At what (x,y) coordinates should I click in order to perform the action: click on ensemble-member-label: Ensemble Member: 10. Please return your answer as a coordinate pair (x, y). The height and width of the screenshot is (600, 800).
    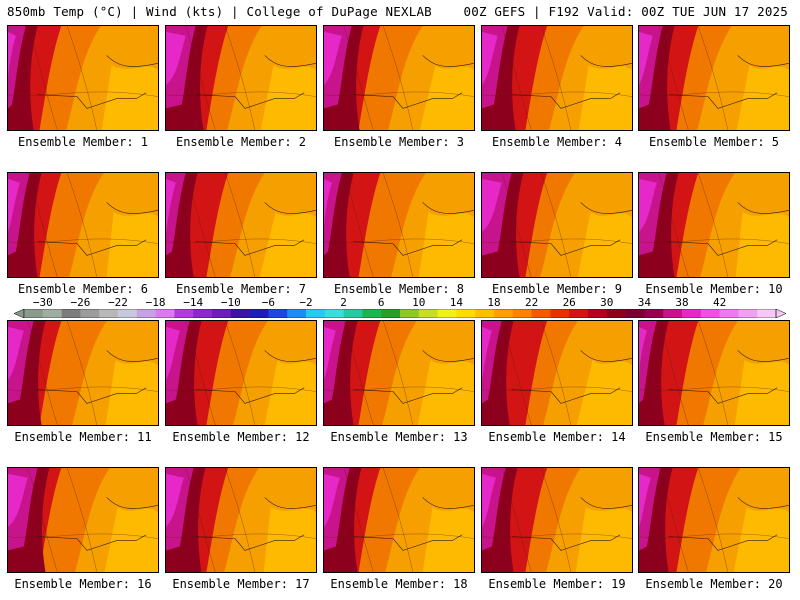
    Looking at the image, I should click on (714, 289).